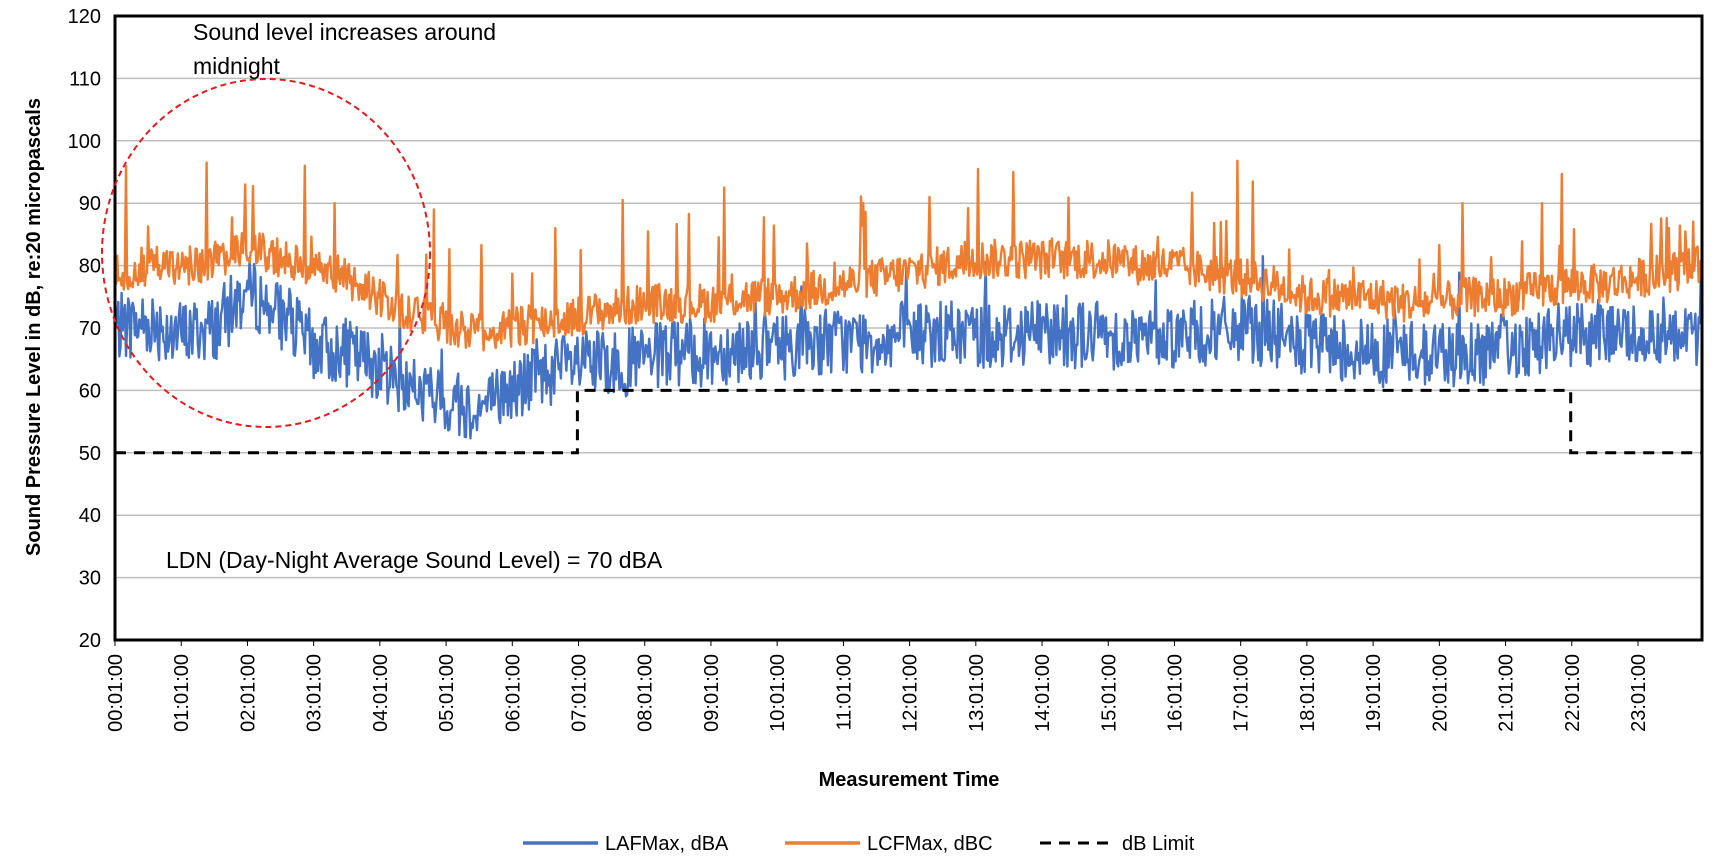  Describe the element at coordinates (646, 693) in the screenshot. I see `x-tick-label: 08:01:00` at that location.